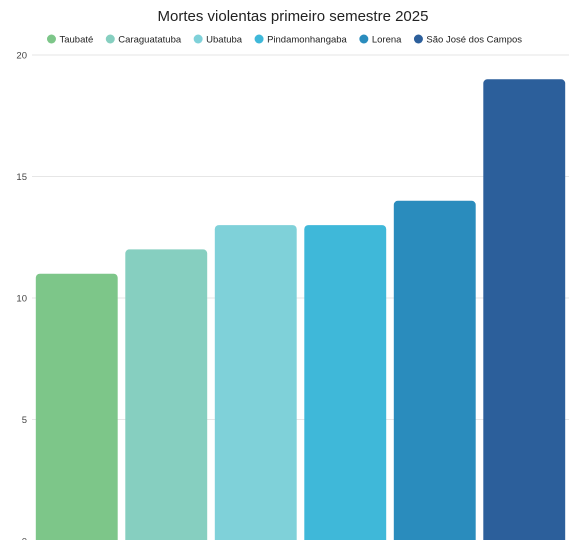 Image resolution: width=569 pixels, height=540 pixels. Describe the element at coordinates (224, 39) in the screenshot. I see `legend-label: Ubatuba` at that location.